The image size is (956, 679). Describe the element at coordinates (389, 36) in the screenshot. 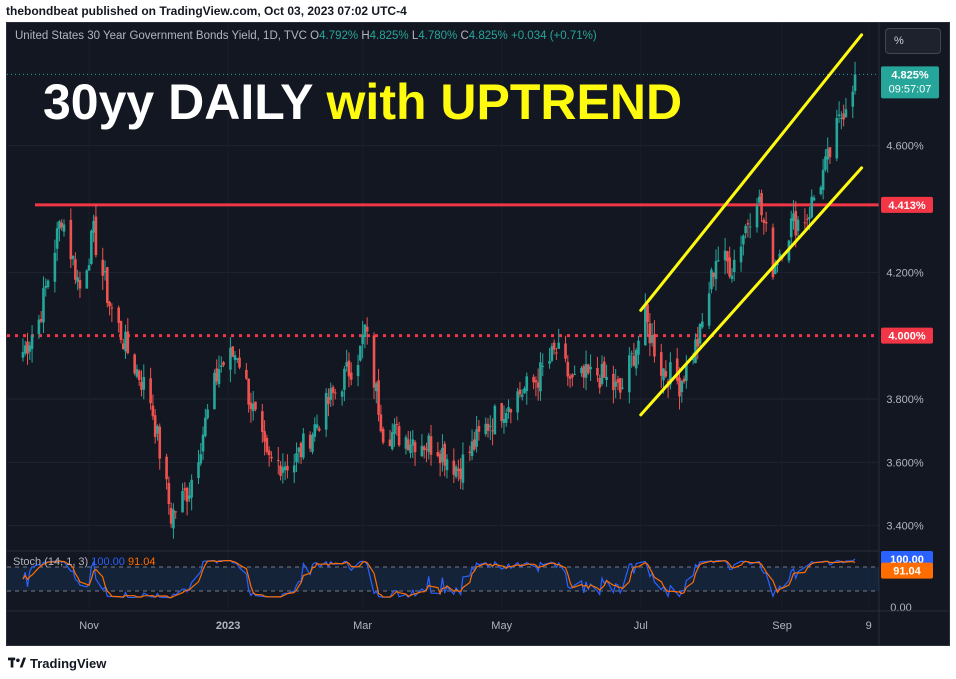

I see `high-value: 4.825%` at that location.